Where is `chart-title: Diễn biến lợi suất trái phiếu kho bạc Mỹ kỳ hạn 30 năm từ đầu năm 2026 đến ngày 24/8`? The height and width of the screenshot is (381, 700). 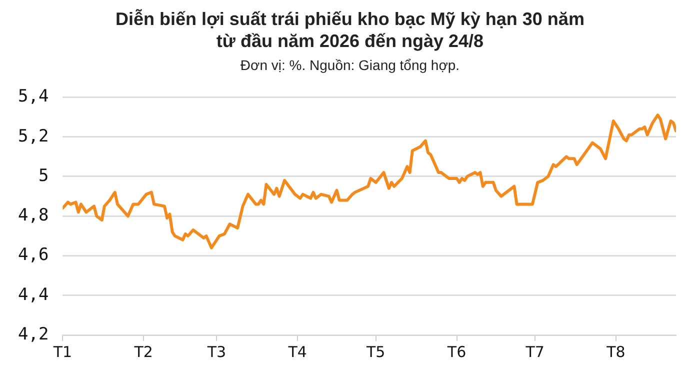
chart-title: Diễn biến lợi suất trái phiếu kho bạc Mỹ kỳ hạn 30 năm từ đầu năm 2026 đến ngày 24/8 is located at coordinates (350, 30).